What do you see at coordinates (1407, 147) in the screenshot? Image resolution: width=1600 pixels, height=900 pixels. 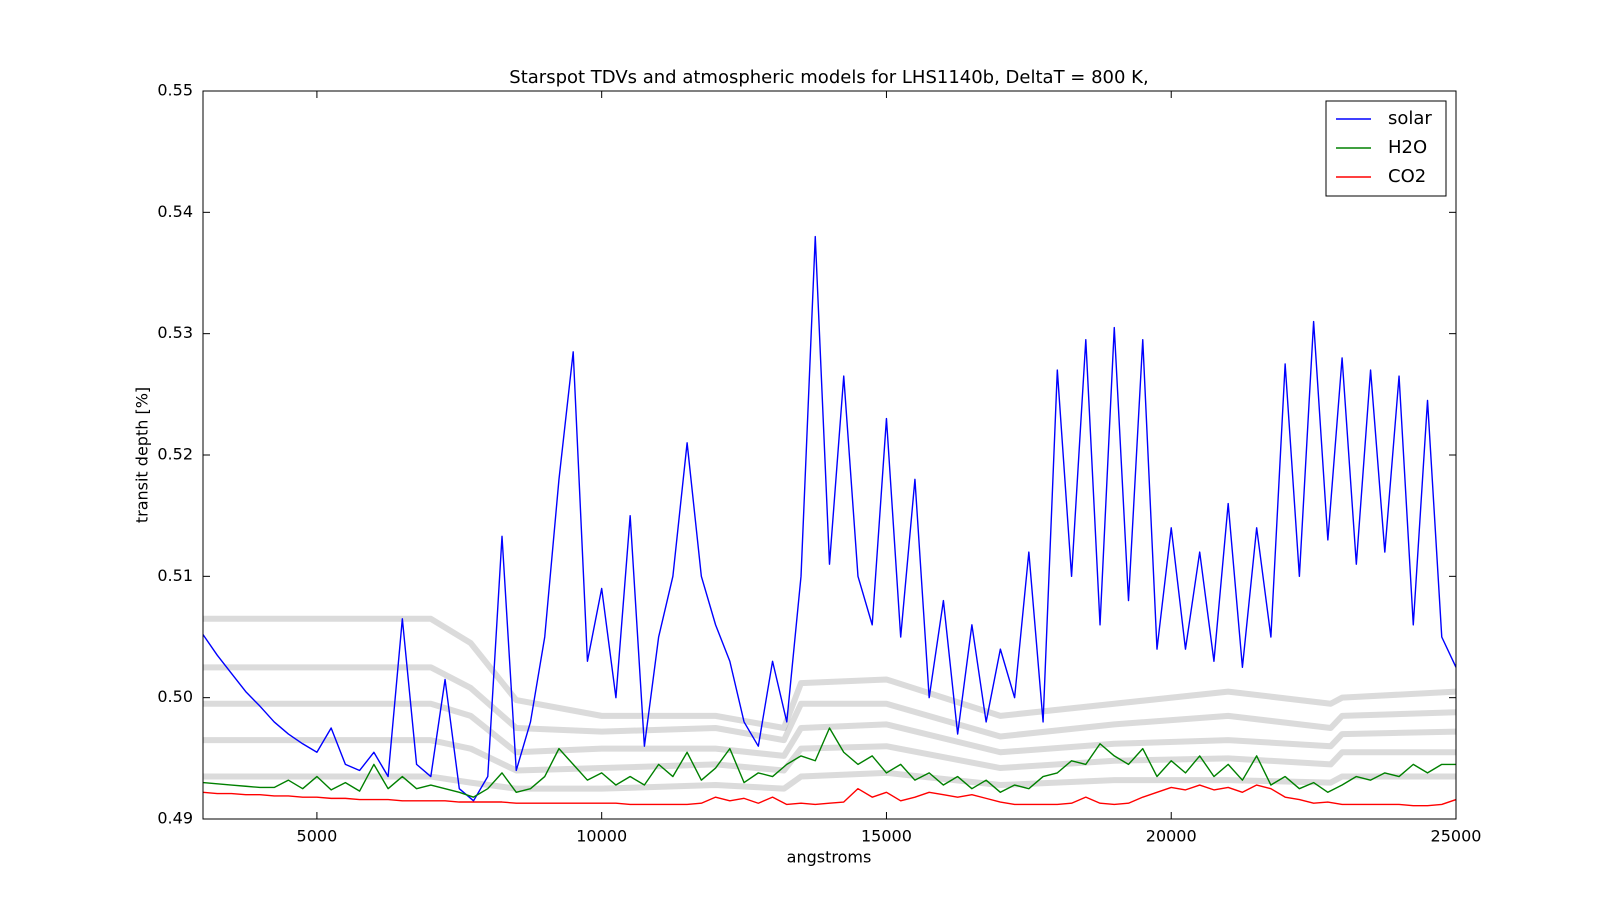 I see `legend-label: H2O` at bounding box center [1407, 147].